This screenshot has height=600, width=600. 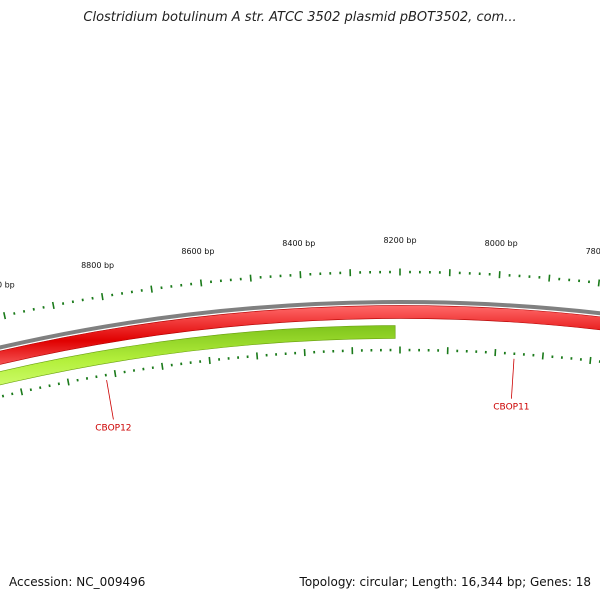 What do you see at coordinates (197, 251) in the screenshot?
I see `scale-label-8600: 8600 bp` at bounding box center [197, 251].